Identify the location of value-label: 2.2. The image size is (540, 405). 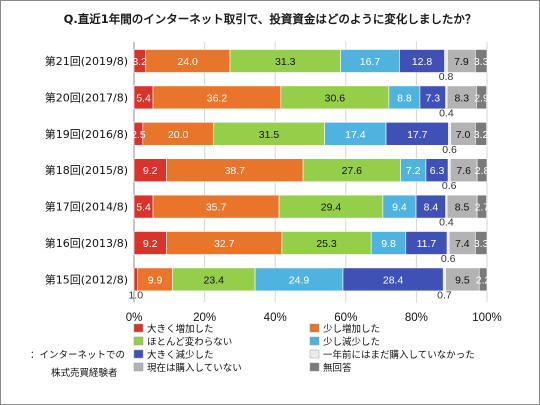
(483, 280).